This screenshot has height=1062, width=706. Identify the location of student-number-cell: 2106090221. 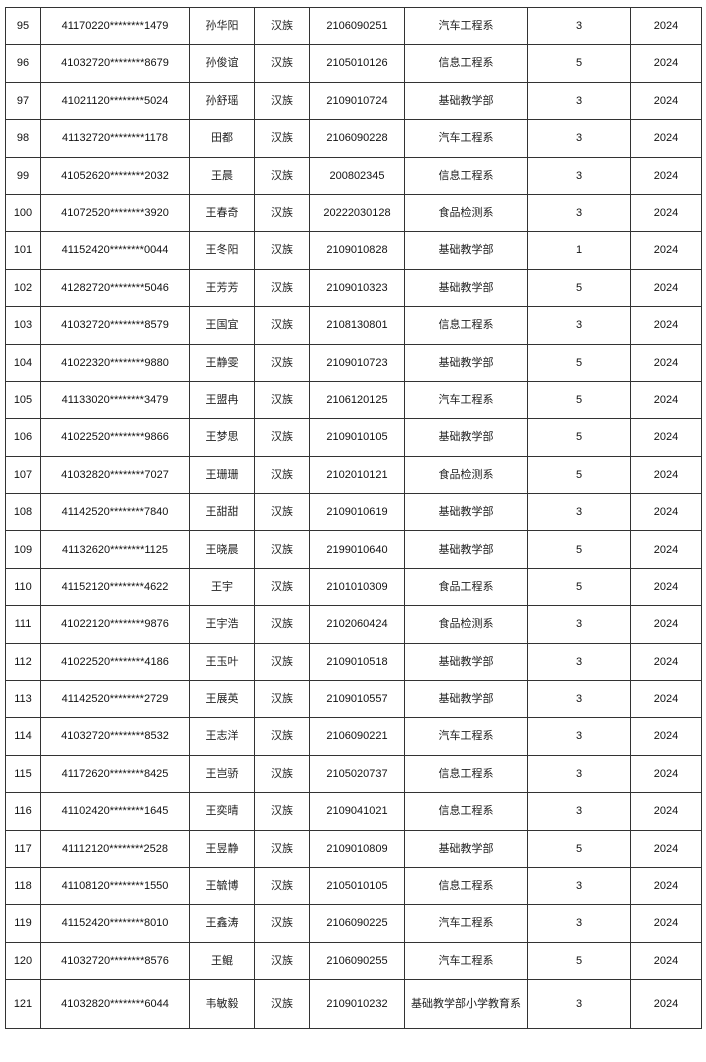
(357, 736).